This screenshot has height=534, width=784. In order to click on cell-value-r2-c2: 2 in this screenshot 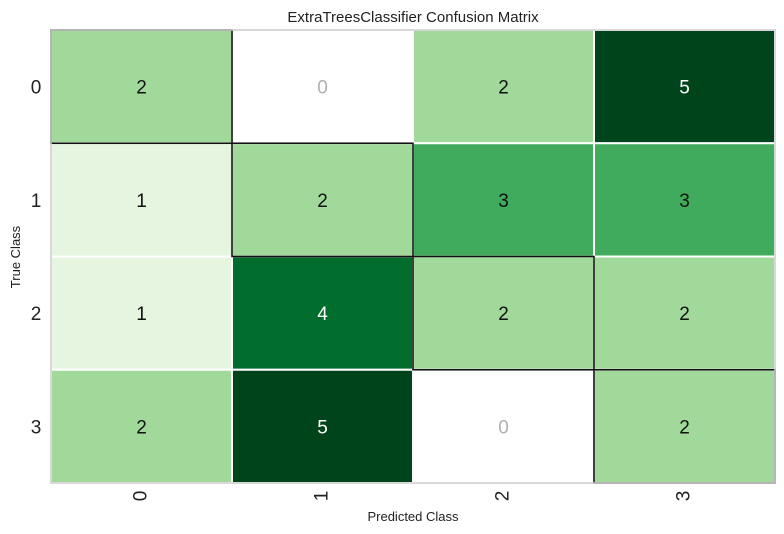, I will do `click(503, 314)`.